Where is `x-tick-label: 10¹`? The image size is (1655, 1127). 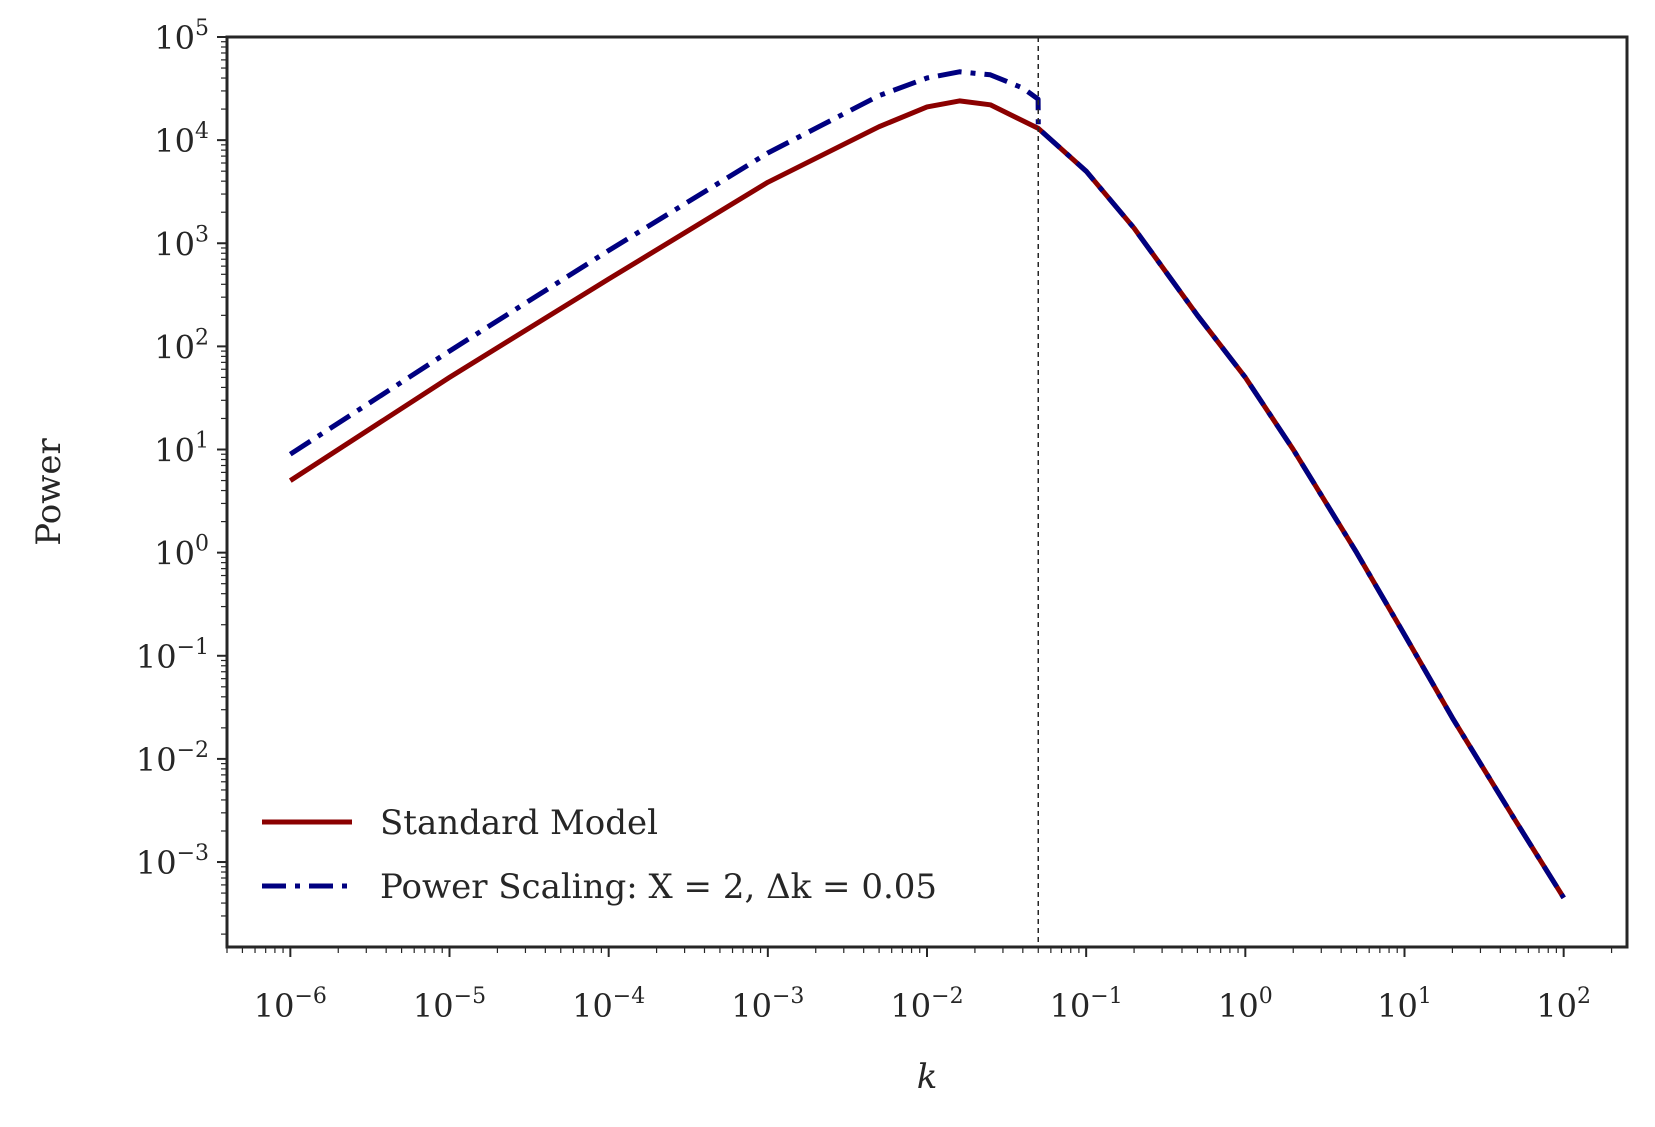 x-tick-label: 10¹ is located at coordinates (1404, 1004).